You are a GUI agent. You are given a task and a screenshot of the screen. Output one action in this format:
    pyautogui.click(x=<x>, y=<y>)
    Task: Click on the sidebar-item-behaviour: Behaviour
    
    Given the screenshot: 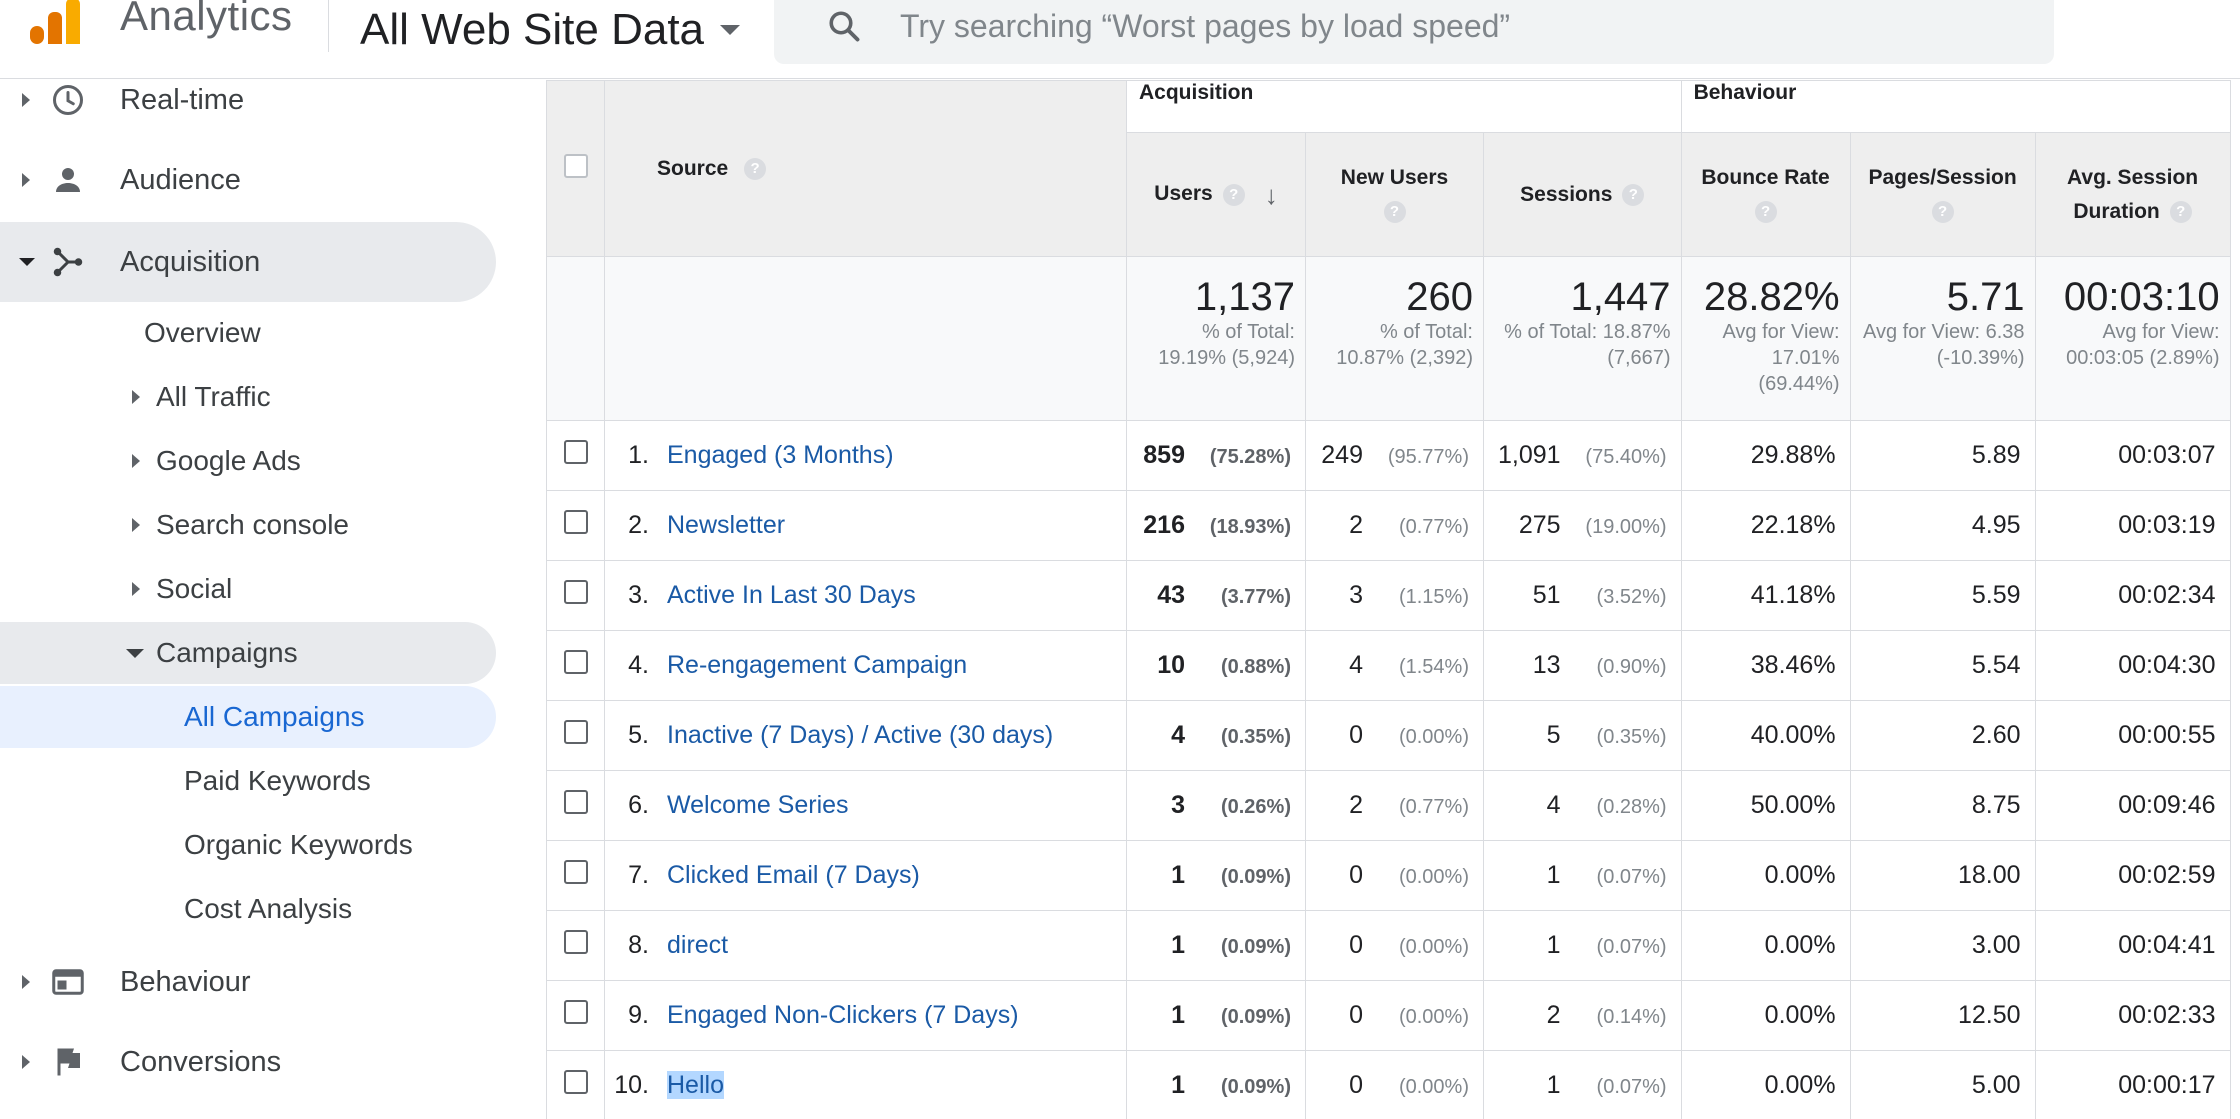 What is the action you would take?
    pyautogui.click(x=248, y=982)
    